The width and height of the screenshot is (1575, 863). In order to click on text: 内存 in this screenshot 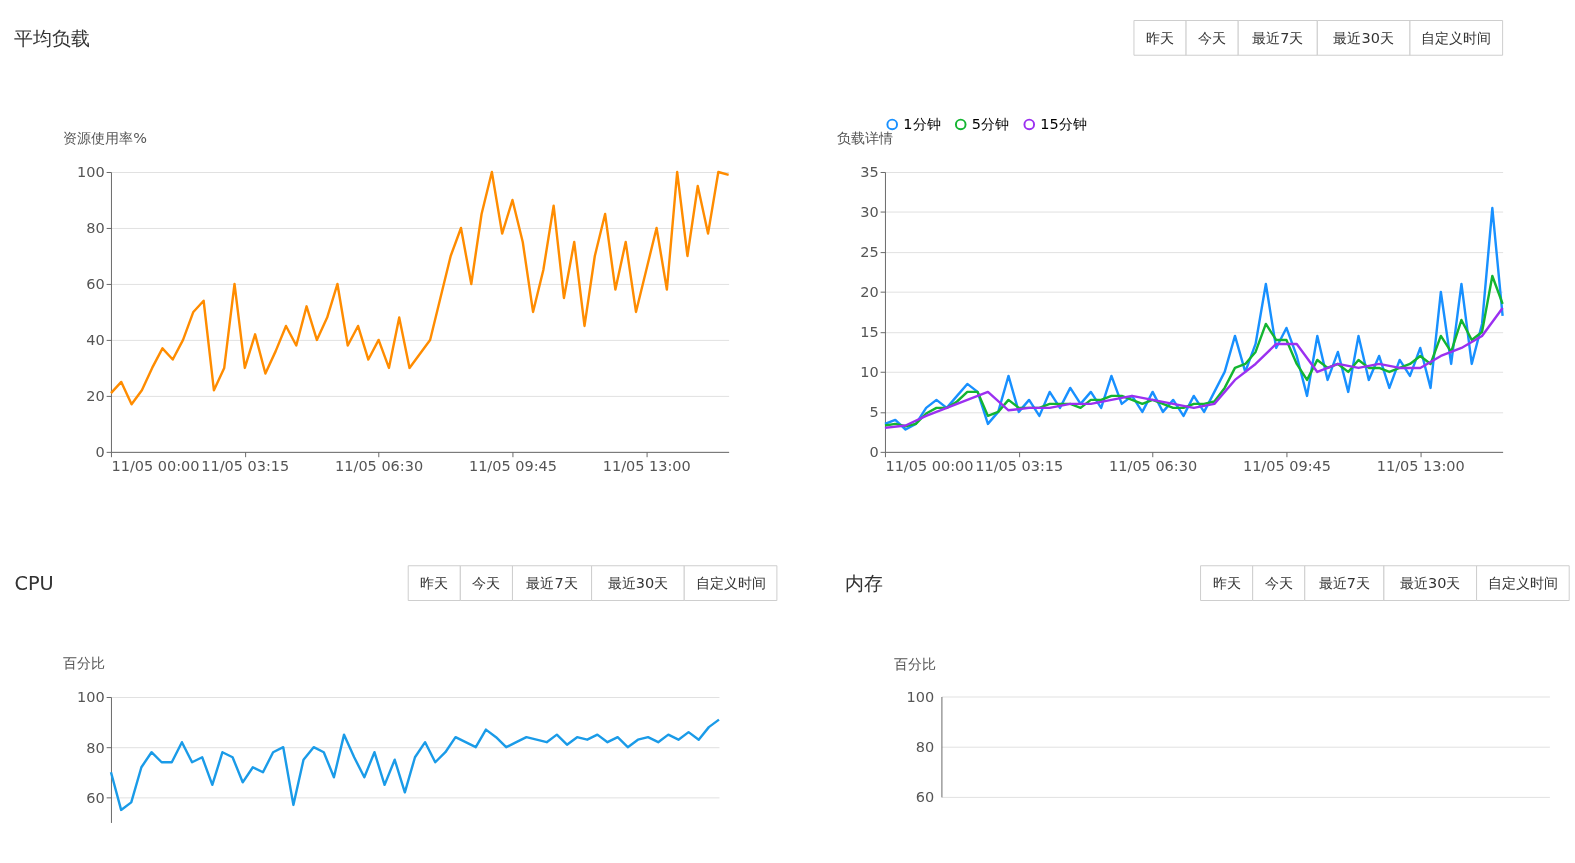, I will do `click(864, 584)`.